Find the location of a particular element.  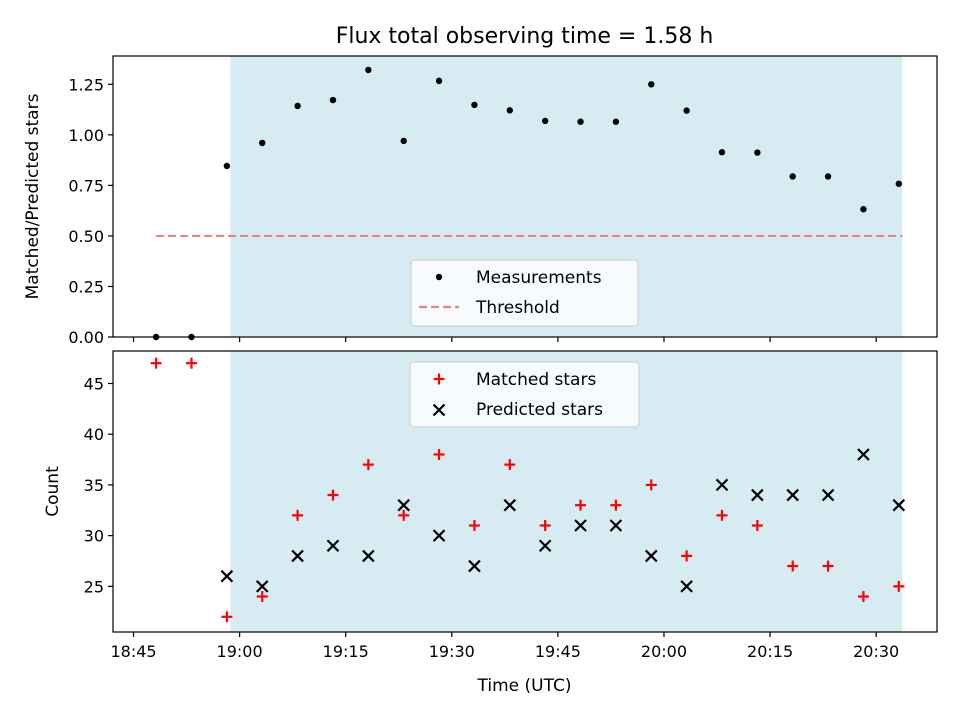

bottom-y-tick-label: 45 is located at coordinates (94, 383).